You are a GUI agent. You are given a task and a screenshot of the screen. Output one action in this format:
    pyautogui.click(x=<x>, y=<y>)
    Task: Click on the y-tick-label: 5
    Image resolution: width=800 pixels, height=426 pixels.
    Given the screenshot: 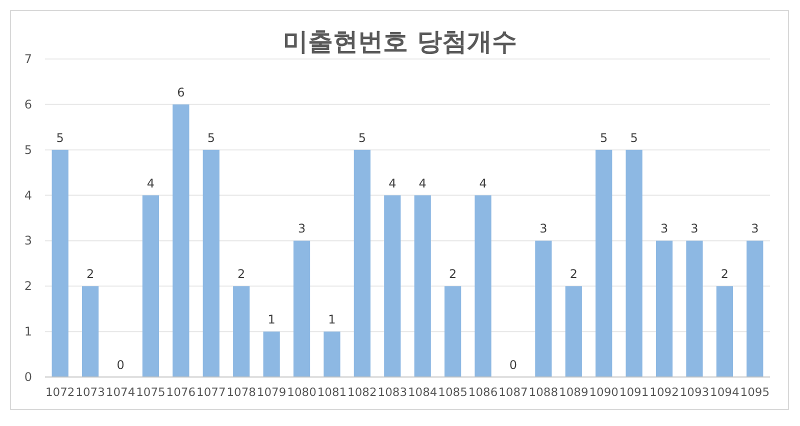 What is the action you would take?
    pyautogui.click(x=28, y=149)
    